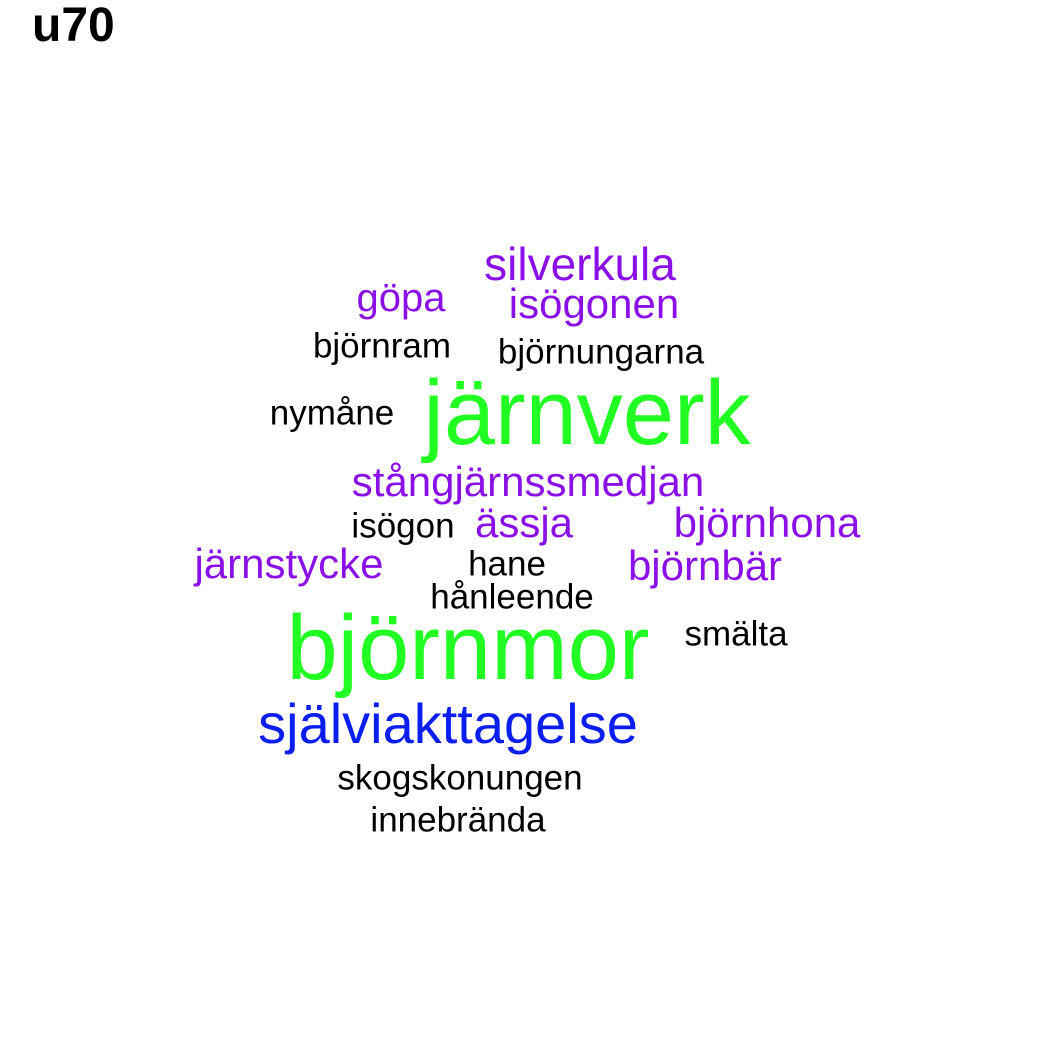  I want to click on word-sjalviakttagelse: själviakttagelse, so click(448, 723).